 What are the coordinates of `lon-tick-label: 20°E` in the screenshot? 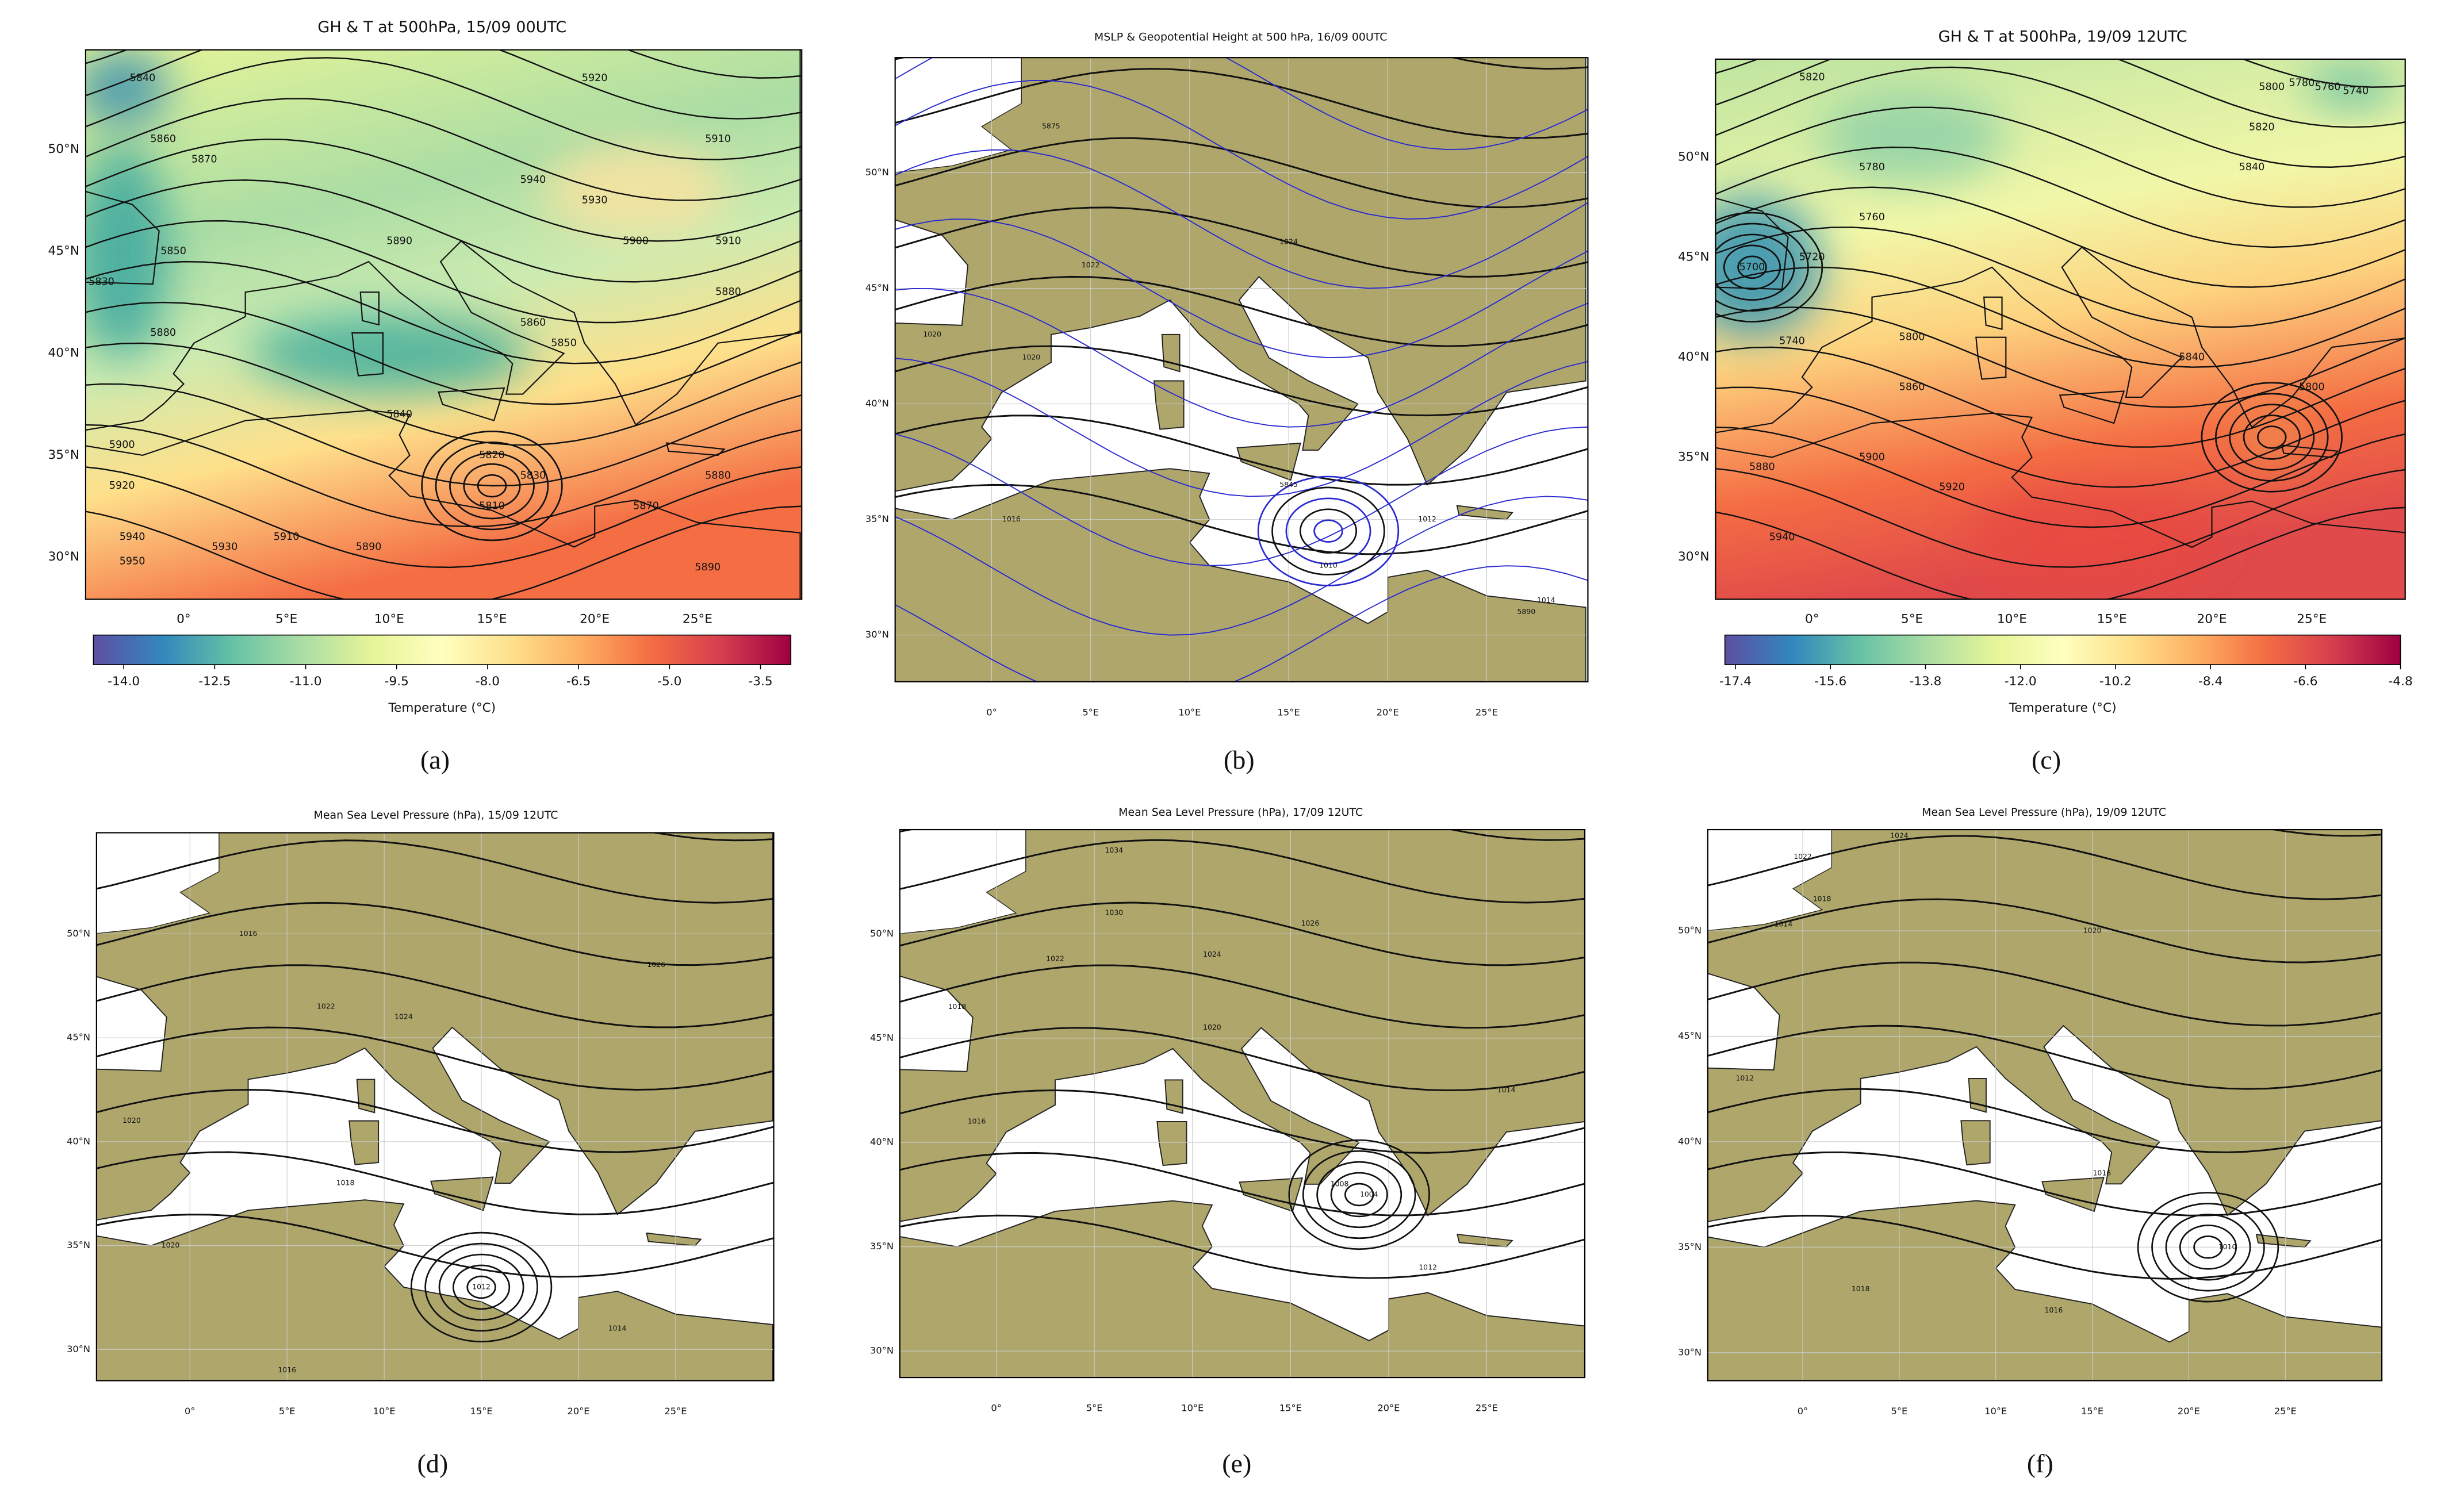 It's located at (2212, 619).